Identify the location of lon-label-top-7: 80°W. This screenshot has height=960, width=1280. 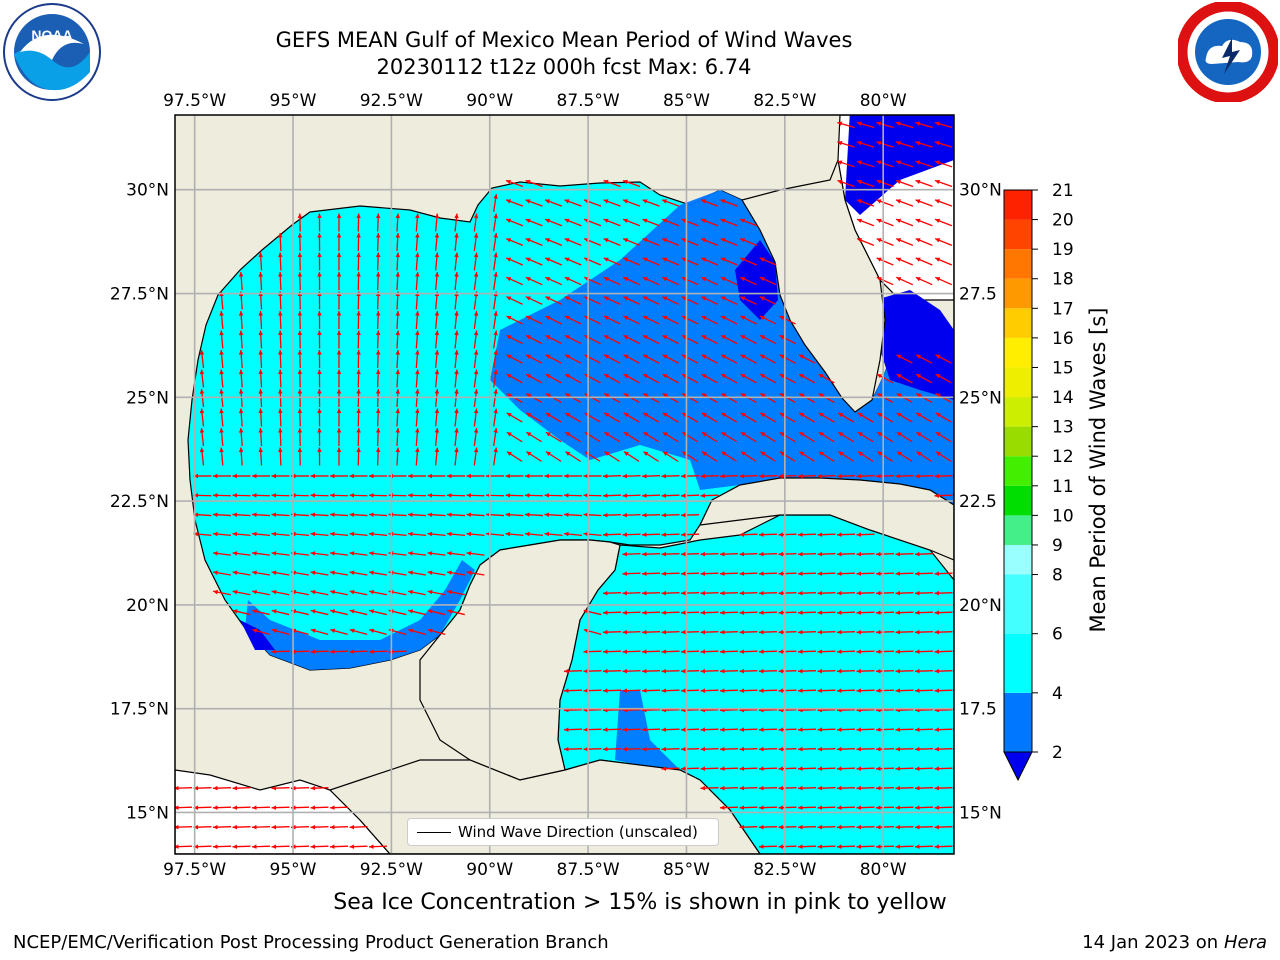
(883, 101).